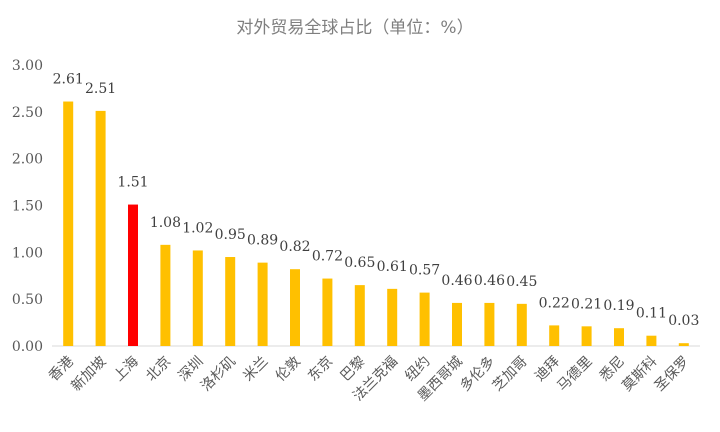  I want to click on x-tick-label: 上海, so click(126, 369).